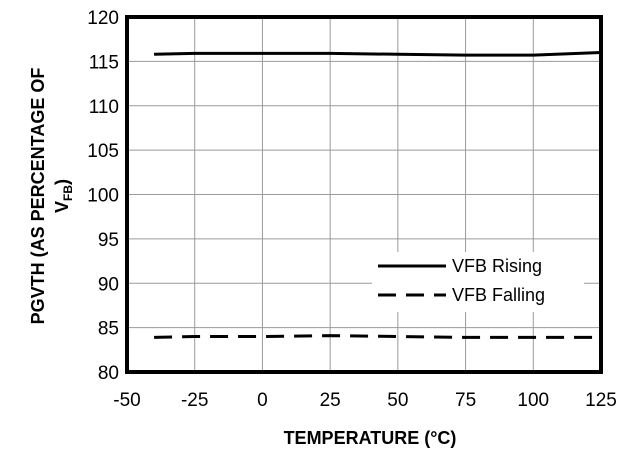  What do you see at coordinates (103, 151) in the screenshot?
I see `y-tick-label: 105` at bounding box center [103, 151].